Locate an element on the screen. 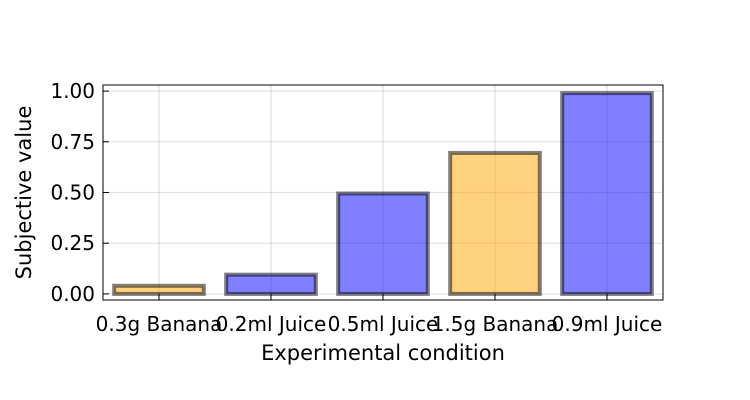  y-tick-label: 0.50 is located at coordinates (72, 193).